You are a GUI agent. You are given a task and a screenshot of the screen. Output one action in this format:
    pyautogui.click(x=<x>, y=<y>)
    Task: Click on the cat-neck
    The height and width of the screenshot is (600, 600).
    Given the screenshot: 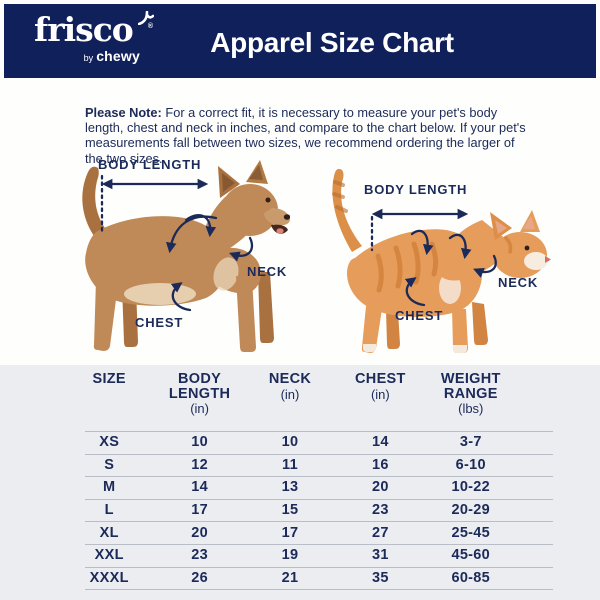 What is the action you would take?
    pyautogui.click(x=474, y=250)
    